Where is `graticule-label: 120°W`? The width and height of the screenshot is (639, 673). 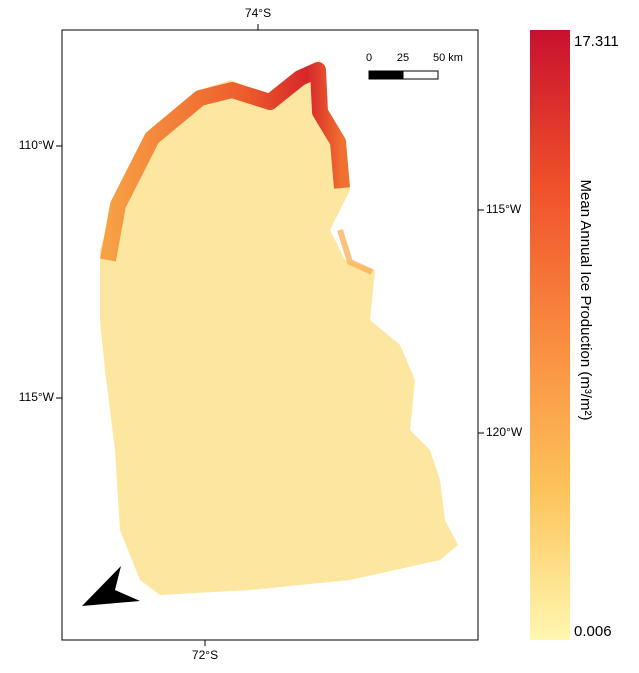 graticule-label: 120°W is located at coordinates (504, 432).